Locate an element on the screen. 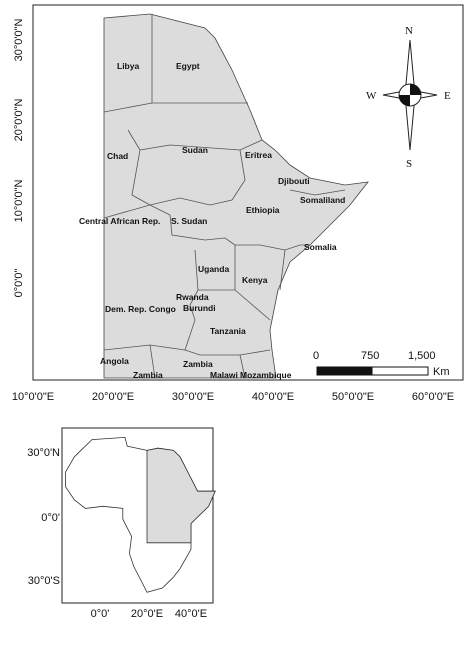  compass: N W E S is located at coordinates (408, 97).